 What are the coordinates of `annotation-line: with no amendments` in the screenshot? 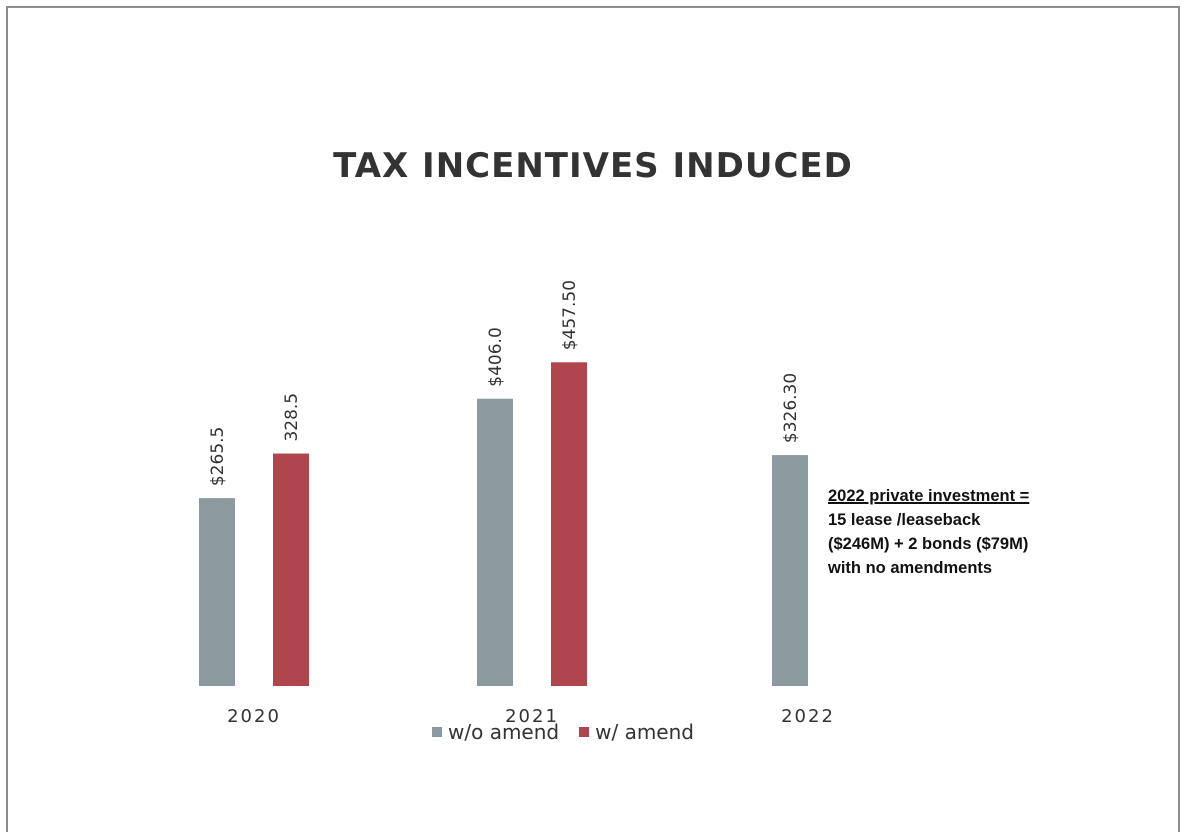 It's located at (910, 568).